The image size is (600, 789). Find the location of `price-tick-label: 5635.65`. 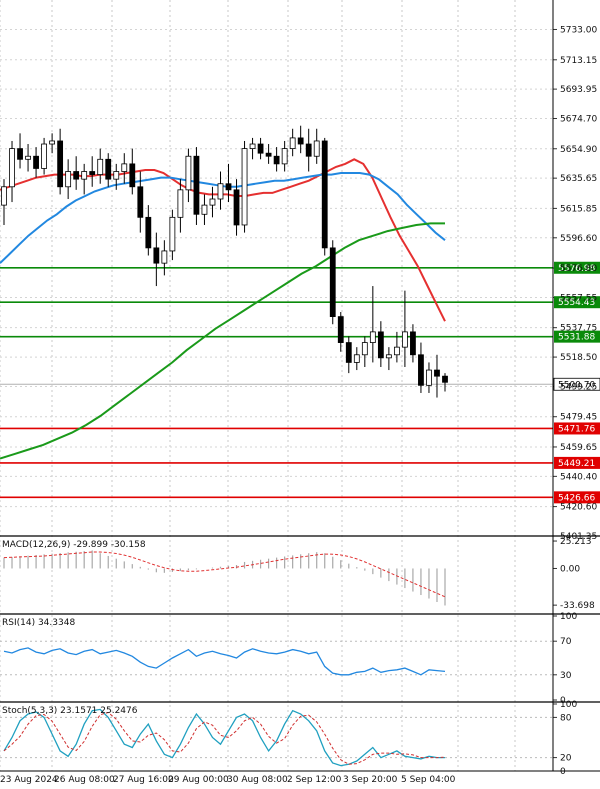

price-tick-label: 5635.65 is located at coordinates (578, 179).